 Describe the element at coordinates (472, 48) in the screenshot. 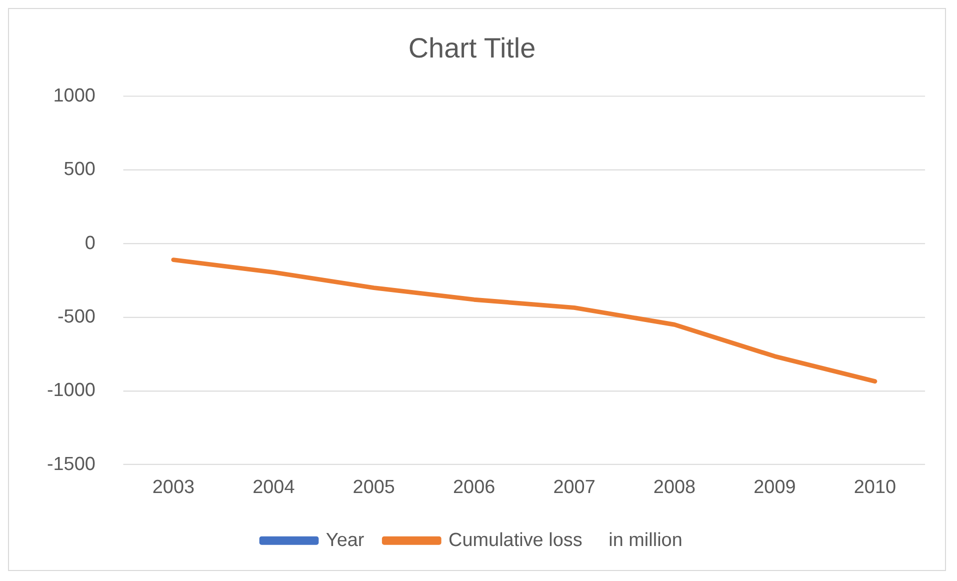

I see `chart-title: Chart Title` at that location.